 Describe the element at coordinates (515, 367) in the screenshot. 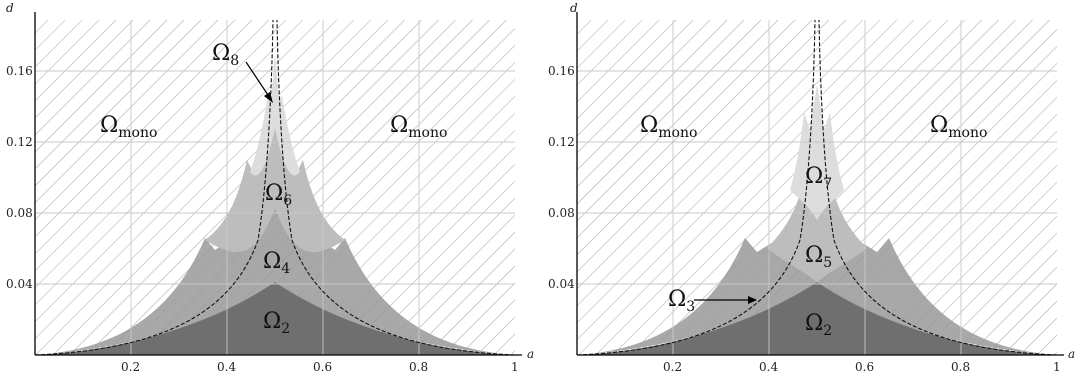

I see `left-xtick-label: 1` at that location.